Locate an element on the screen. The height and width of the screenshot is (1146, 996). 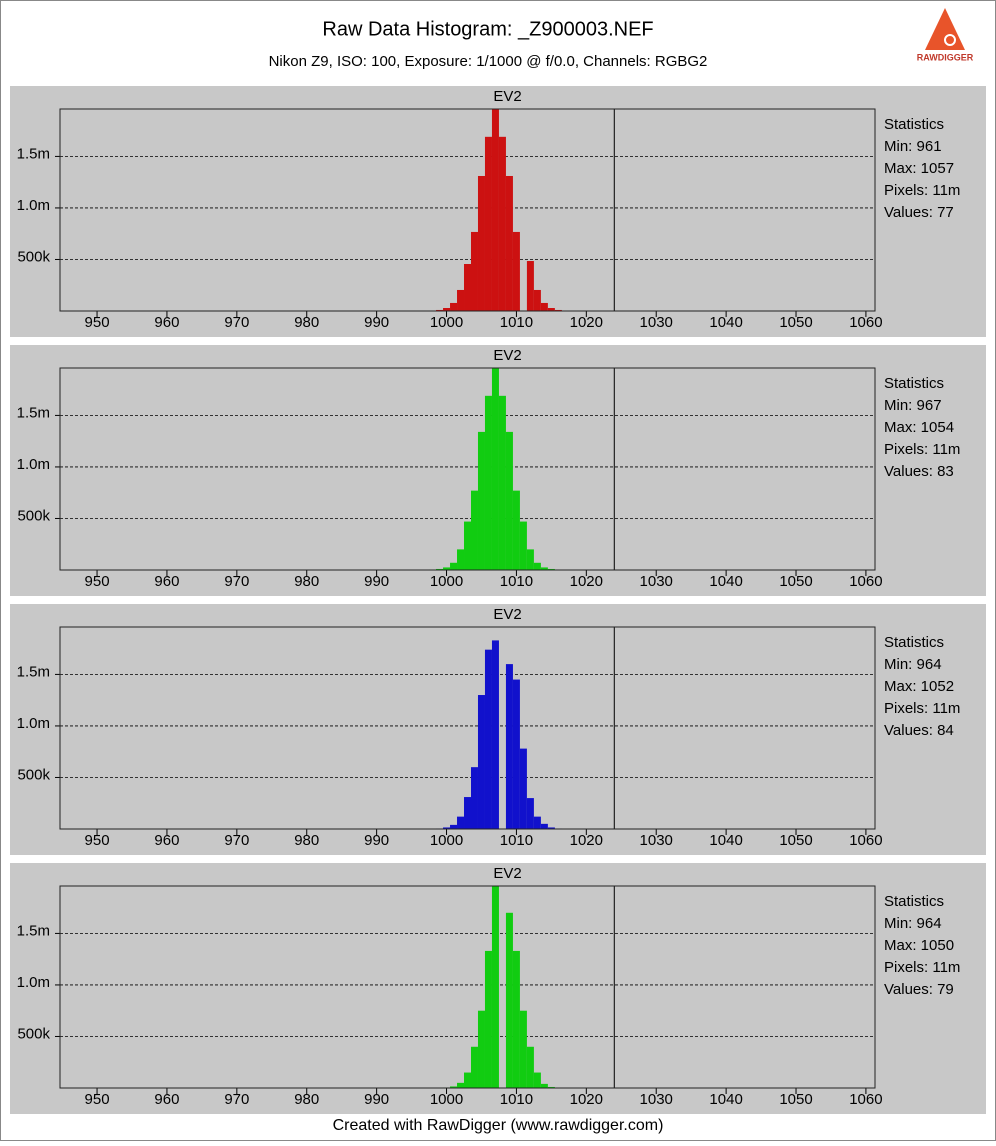
logo-text: RAWDIGGER is located at coordinates (945, 57).